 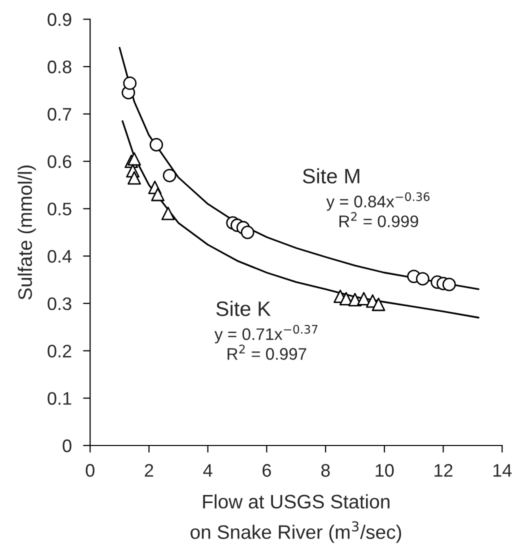 What do you see at coordinates (325, 470) in the screenshot?
I see `x-tick-label: 8` at bounding box center [325, 470].